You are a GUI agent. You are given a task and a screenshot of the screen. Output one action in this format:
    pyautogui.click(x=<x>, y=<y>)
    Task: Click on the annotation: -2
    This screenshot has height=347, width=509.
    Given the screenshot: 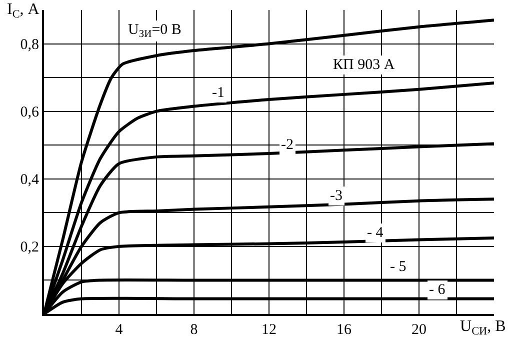 What is the action you would take?
    pyautogui.click(x=287, y=145)
    